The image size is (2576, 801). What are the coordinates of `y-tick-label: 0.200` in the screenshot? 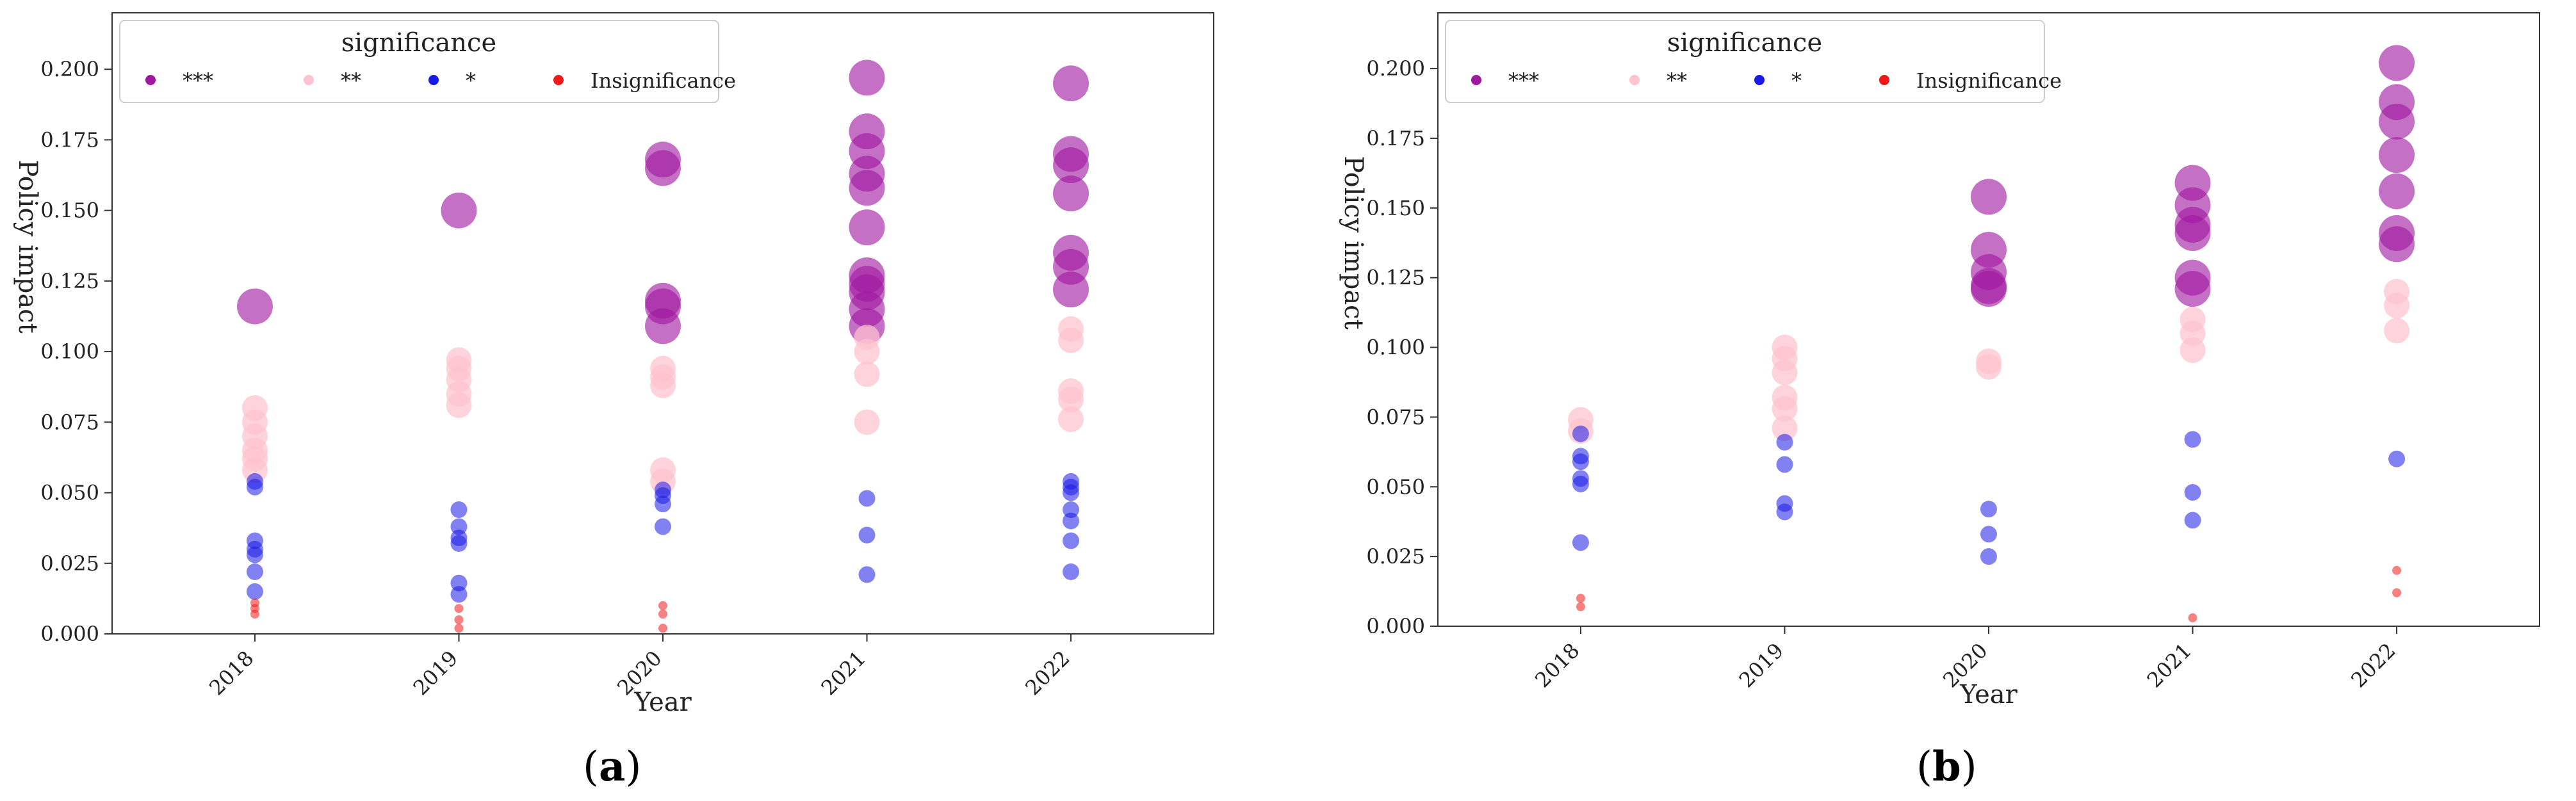 It's located at (69, 69).